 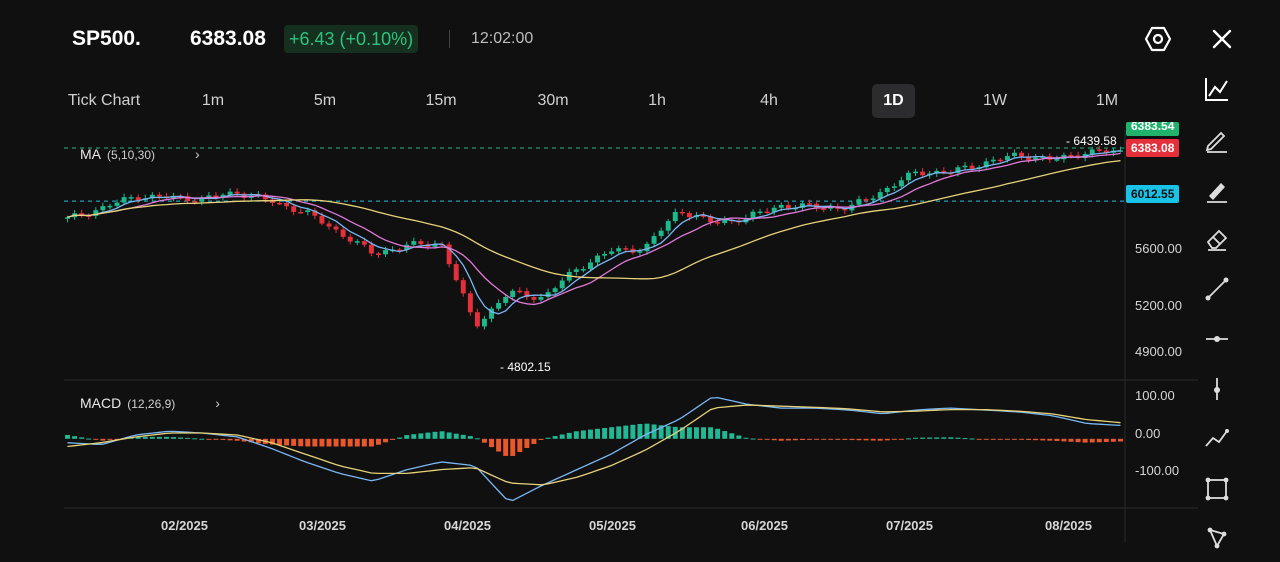 I want to click on current-price: 6383.08, so click(x=228, y=38).